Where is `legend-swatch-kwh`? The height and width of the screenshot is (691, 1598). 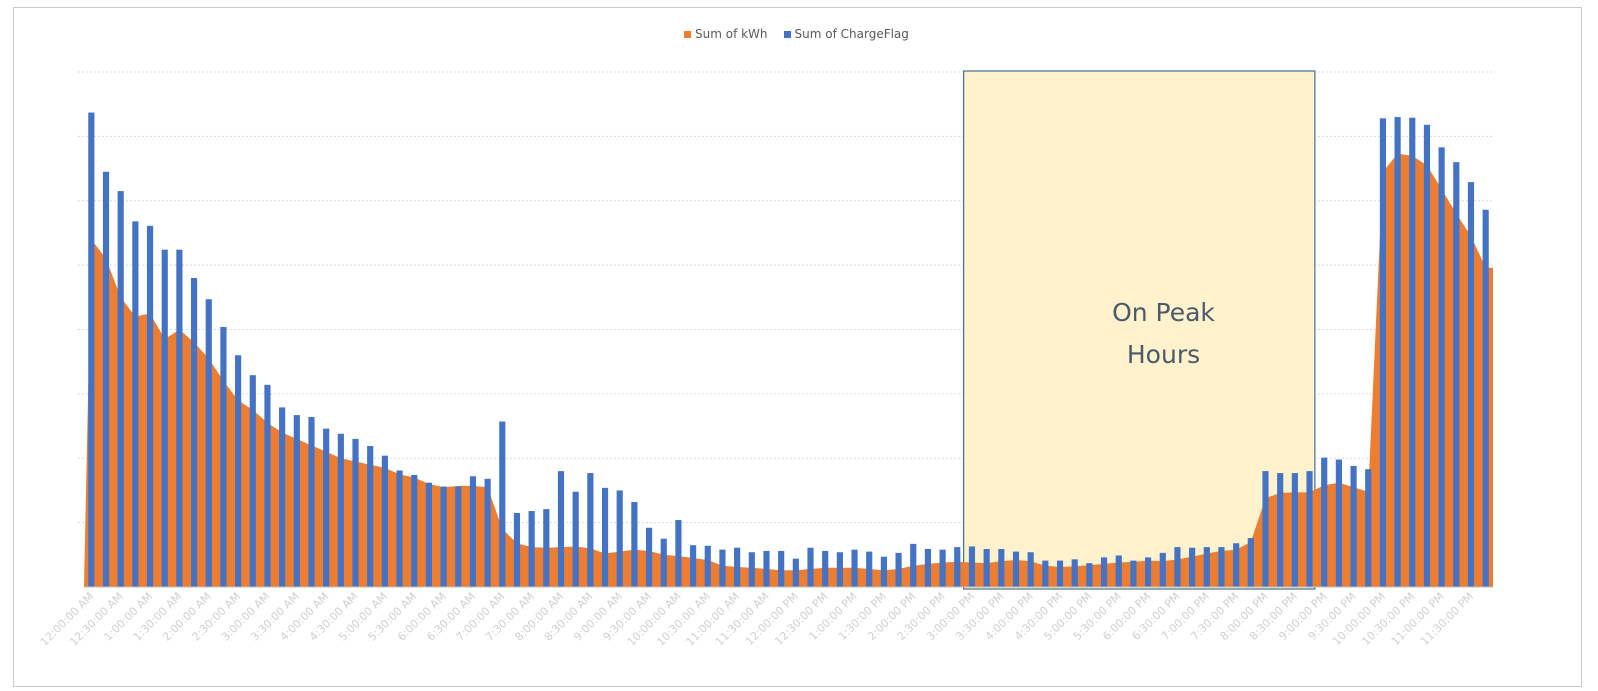
legend-swatch-kwh is located at coordinates (687, 34).